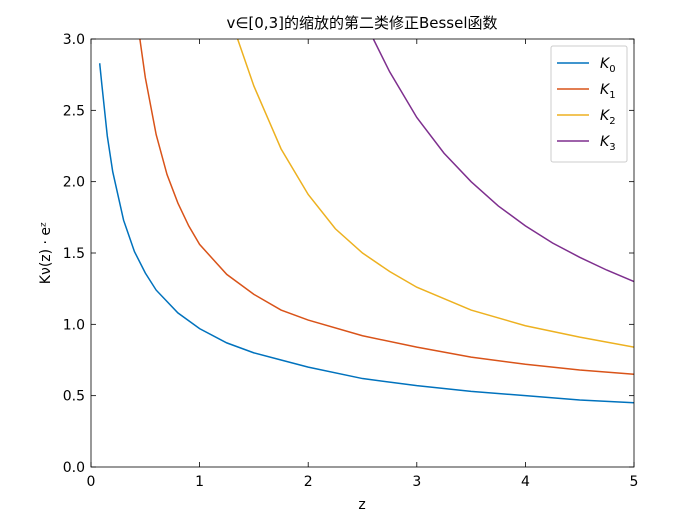 The height and width of the screenshot is (525, 700). What do you see at coordinates (361, 23) in the screenshot?
I see `chart-title: v∈[0,3]的缩放的第二类修正Bessel函数` at bounding box center [361, 23].